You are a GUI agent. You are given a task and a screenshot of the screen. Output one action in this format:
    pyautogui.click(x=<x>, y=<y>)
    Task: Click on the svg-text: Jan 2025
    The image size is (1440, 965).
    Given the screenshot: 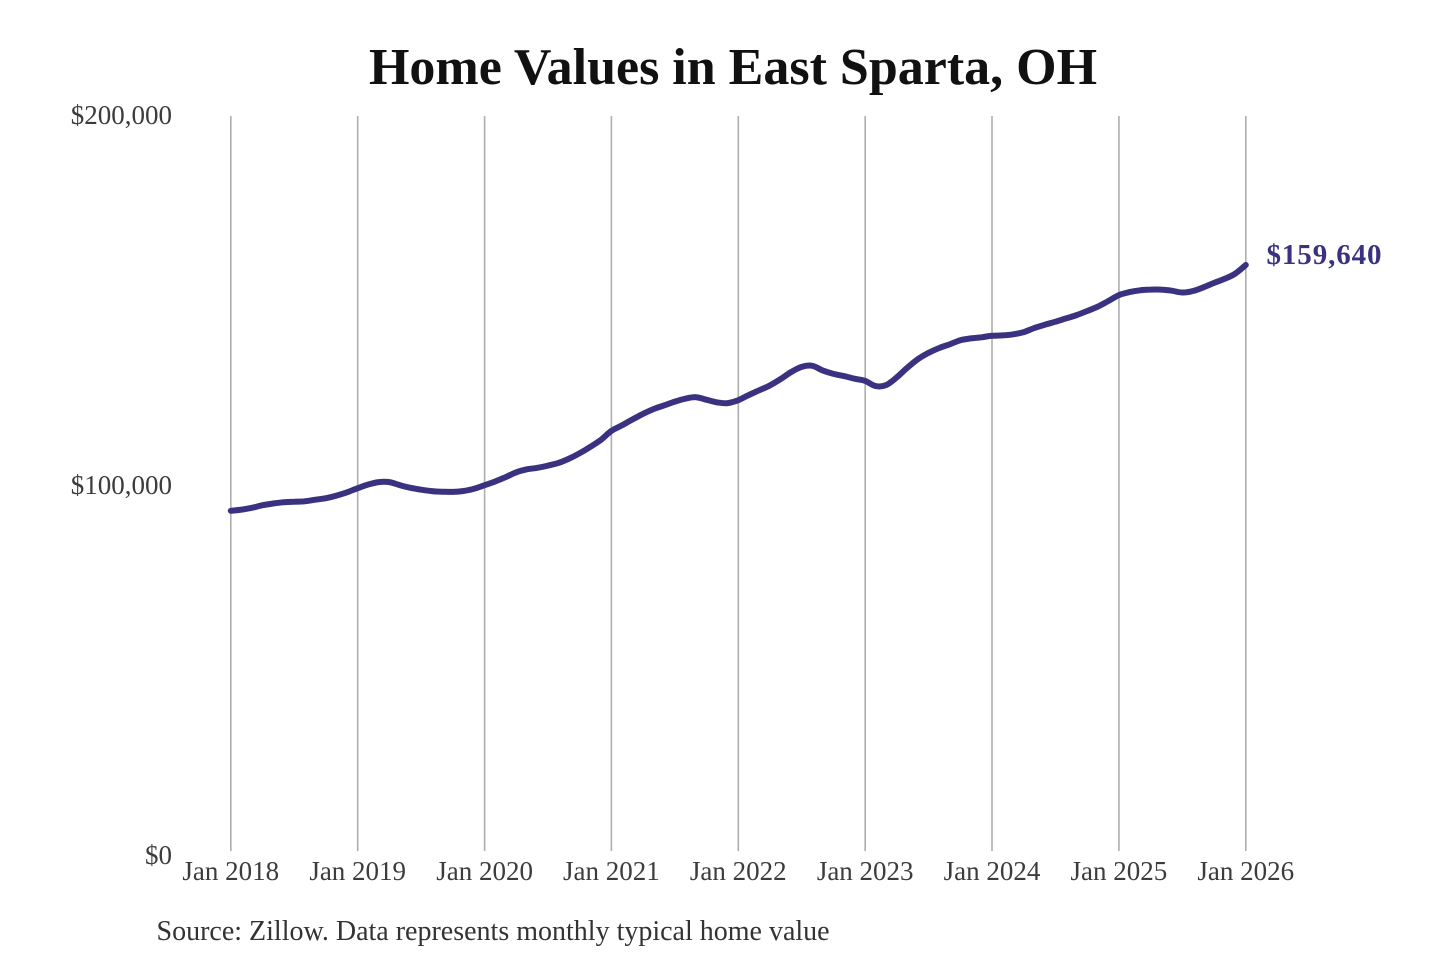 What is the action you would take?
    pyautogui.click(x=1119, y=871)
    